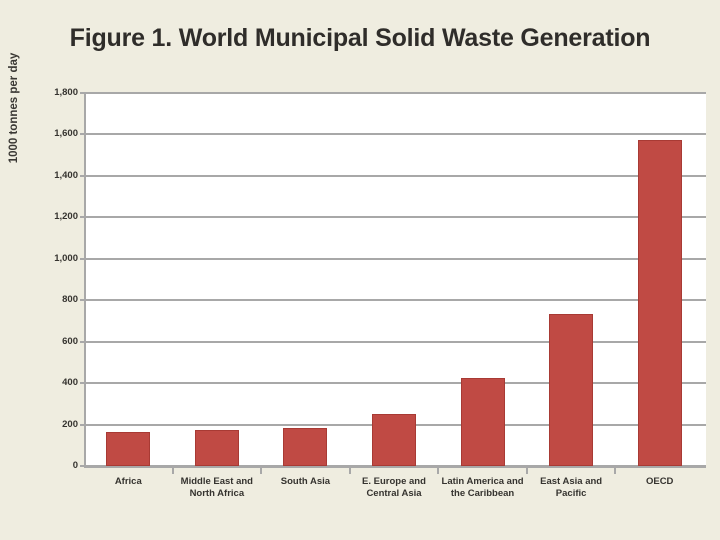 The image size is (720, 540). What do you see at coordinates (66, 92) in the screenshot?
I see `y-axis-tick-label: 1,800` at bounding box center [66, 92].